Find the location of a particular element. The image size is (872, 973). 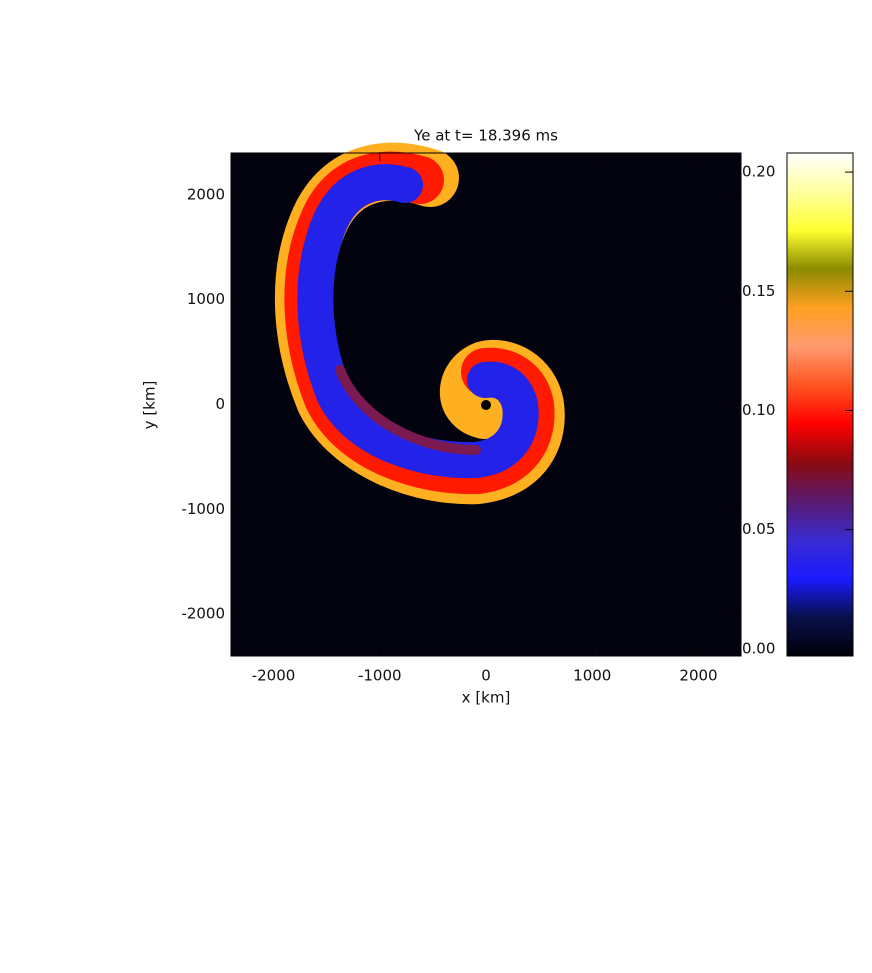

y-tick-label: -2000 is located at coordinates (203, 614).